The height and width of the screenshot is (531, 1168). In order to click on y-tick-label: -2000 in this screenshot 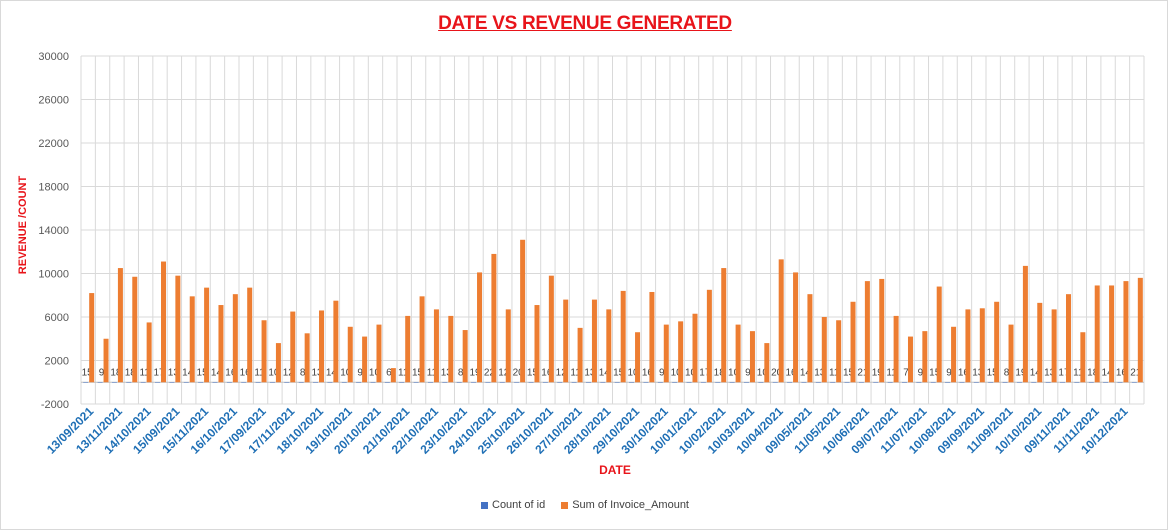, I will do `click(55, 405)`.